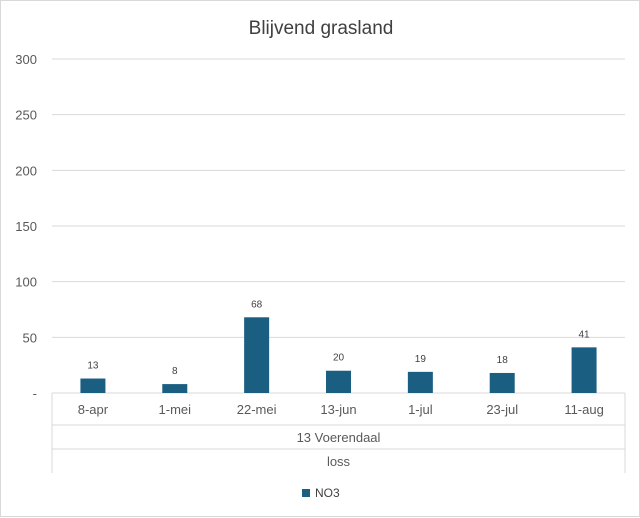 The image size is (640, 518). What do you see at coordinates (339, 461) in the screenshot?
I see `group-label-loss: loss` at bounding box center [339, 461].